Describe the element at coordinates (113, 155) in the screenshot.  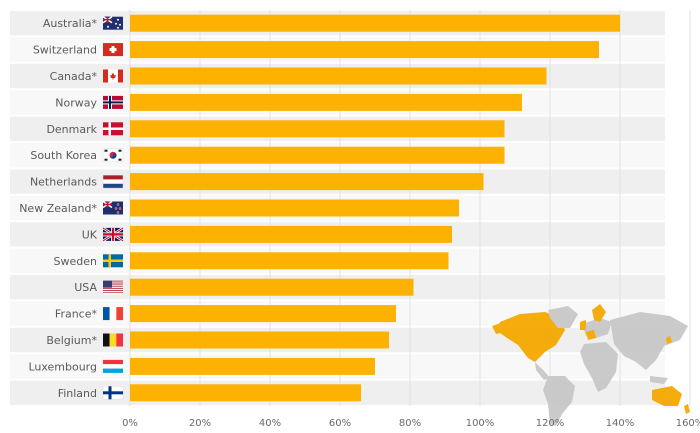
I see `flag-south-korea-icon` at that location.